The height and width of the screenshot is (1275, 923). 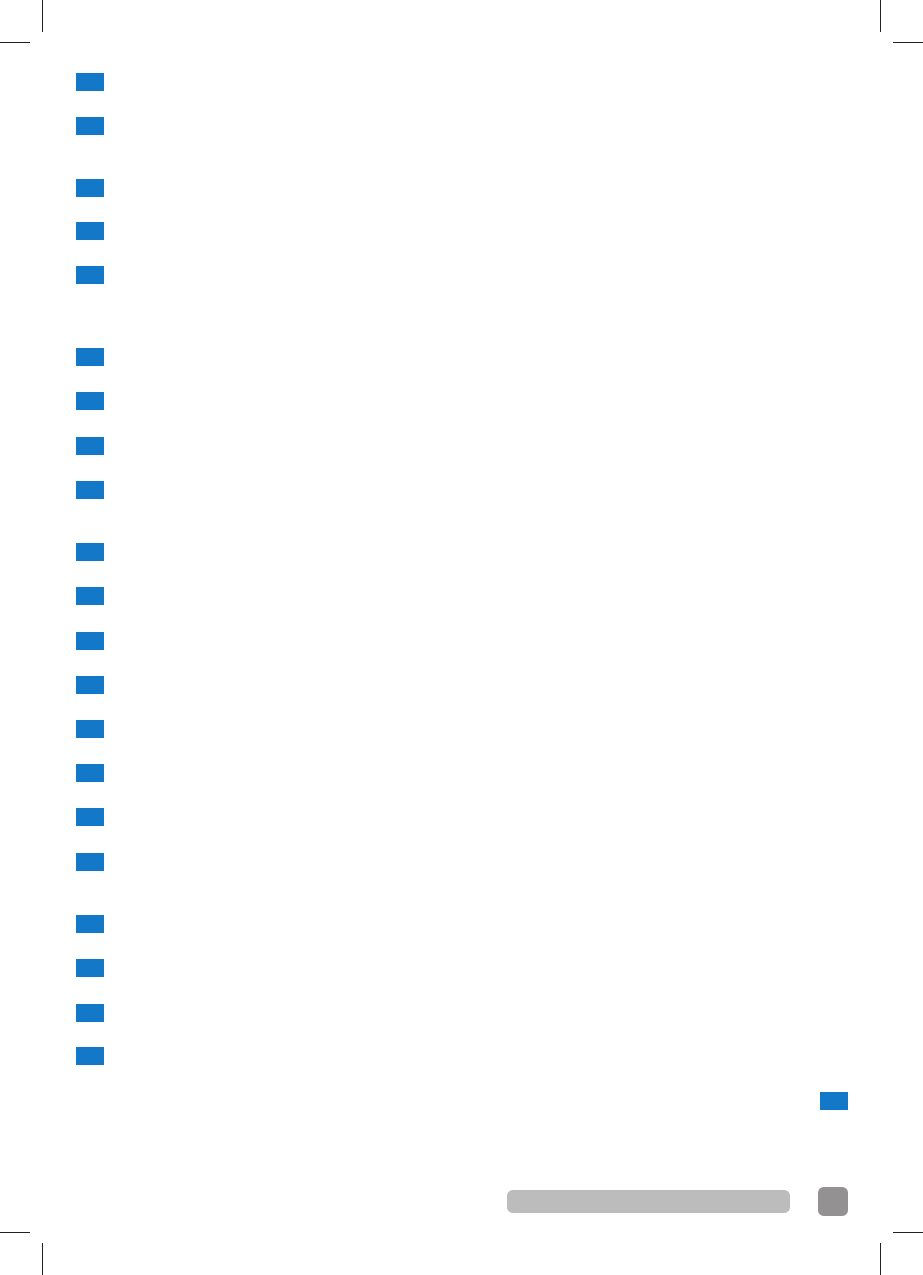 What do you see at coordinates (648, 1201) in the screenshot?
I see `footer-bar` at bounding box center [648, 1201].